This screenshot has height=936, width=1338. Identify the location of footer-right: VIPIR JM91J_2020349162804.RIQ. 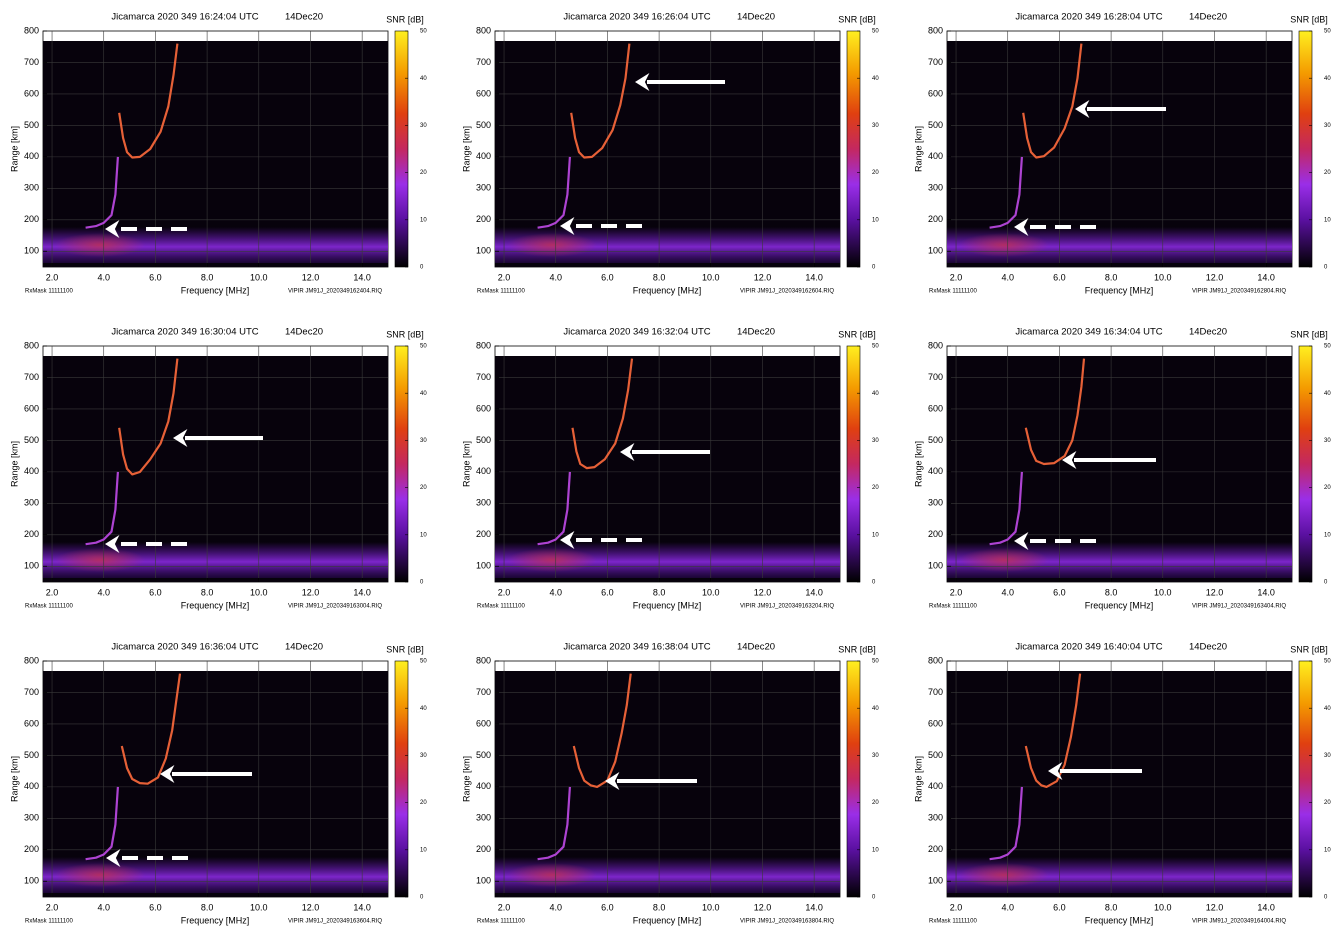
(1239, 292).